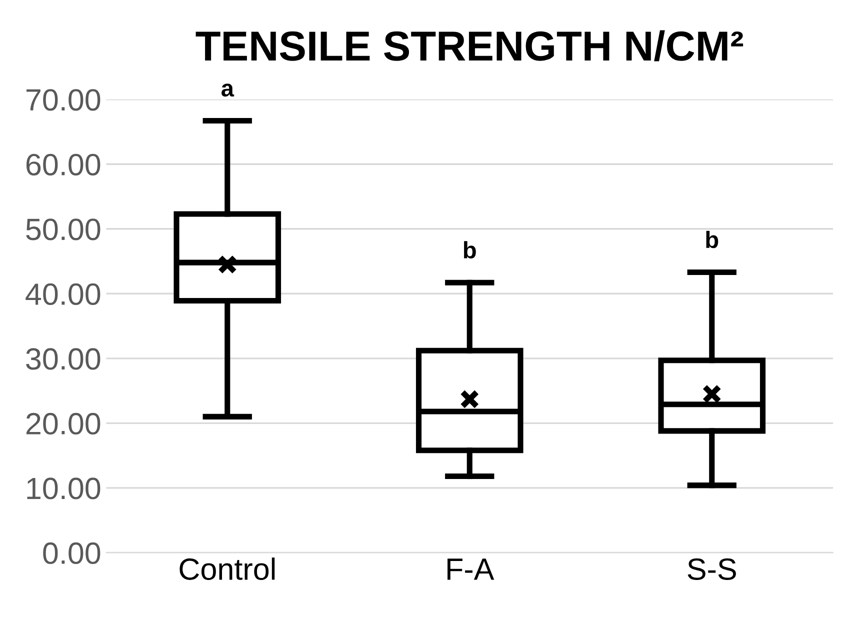 The height and width of the screenshot is (621, 850). Describe the element at coordinates (471, 569) in the screenshot. I see `x-tick-label: F-A` at that location.